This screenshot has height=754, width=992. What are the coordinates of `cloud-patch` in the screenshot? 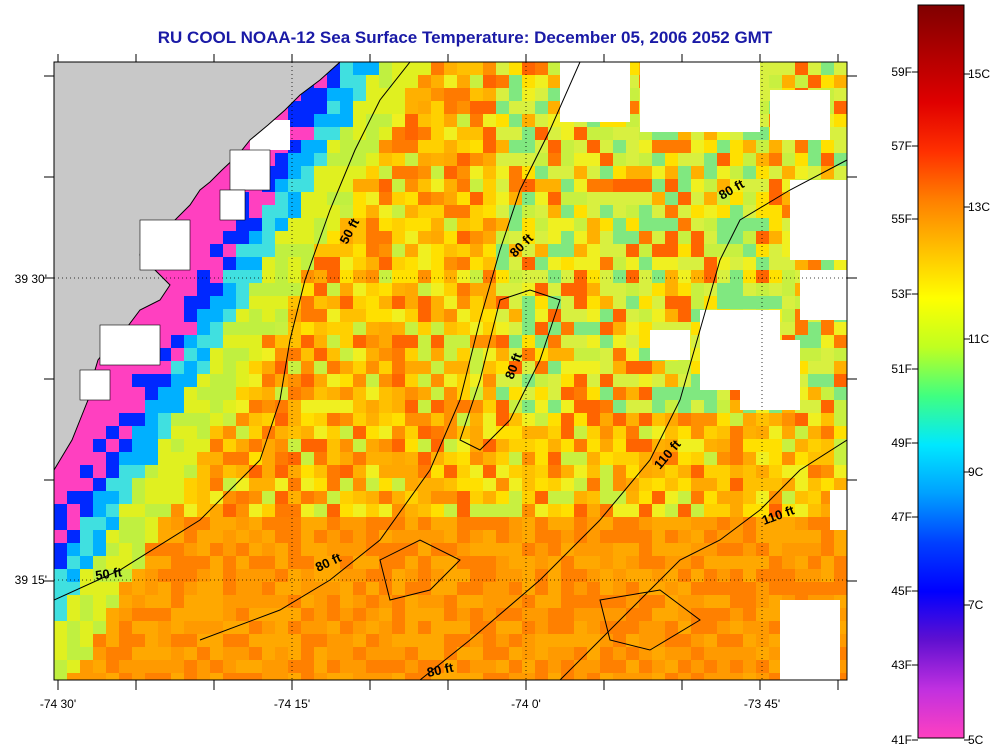 It's located at (595, 92).